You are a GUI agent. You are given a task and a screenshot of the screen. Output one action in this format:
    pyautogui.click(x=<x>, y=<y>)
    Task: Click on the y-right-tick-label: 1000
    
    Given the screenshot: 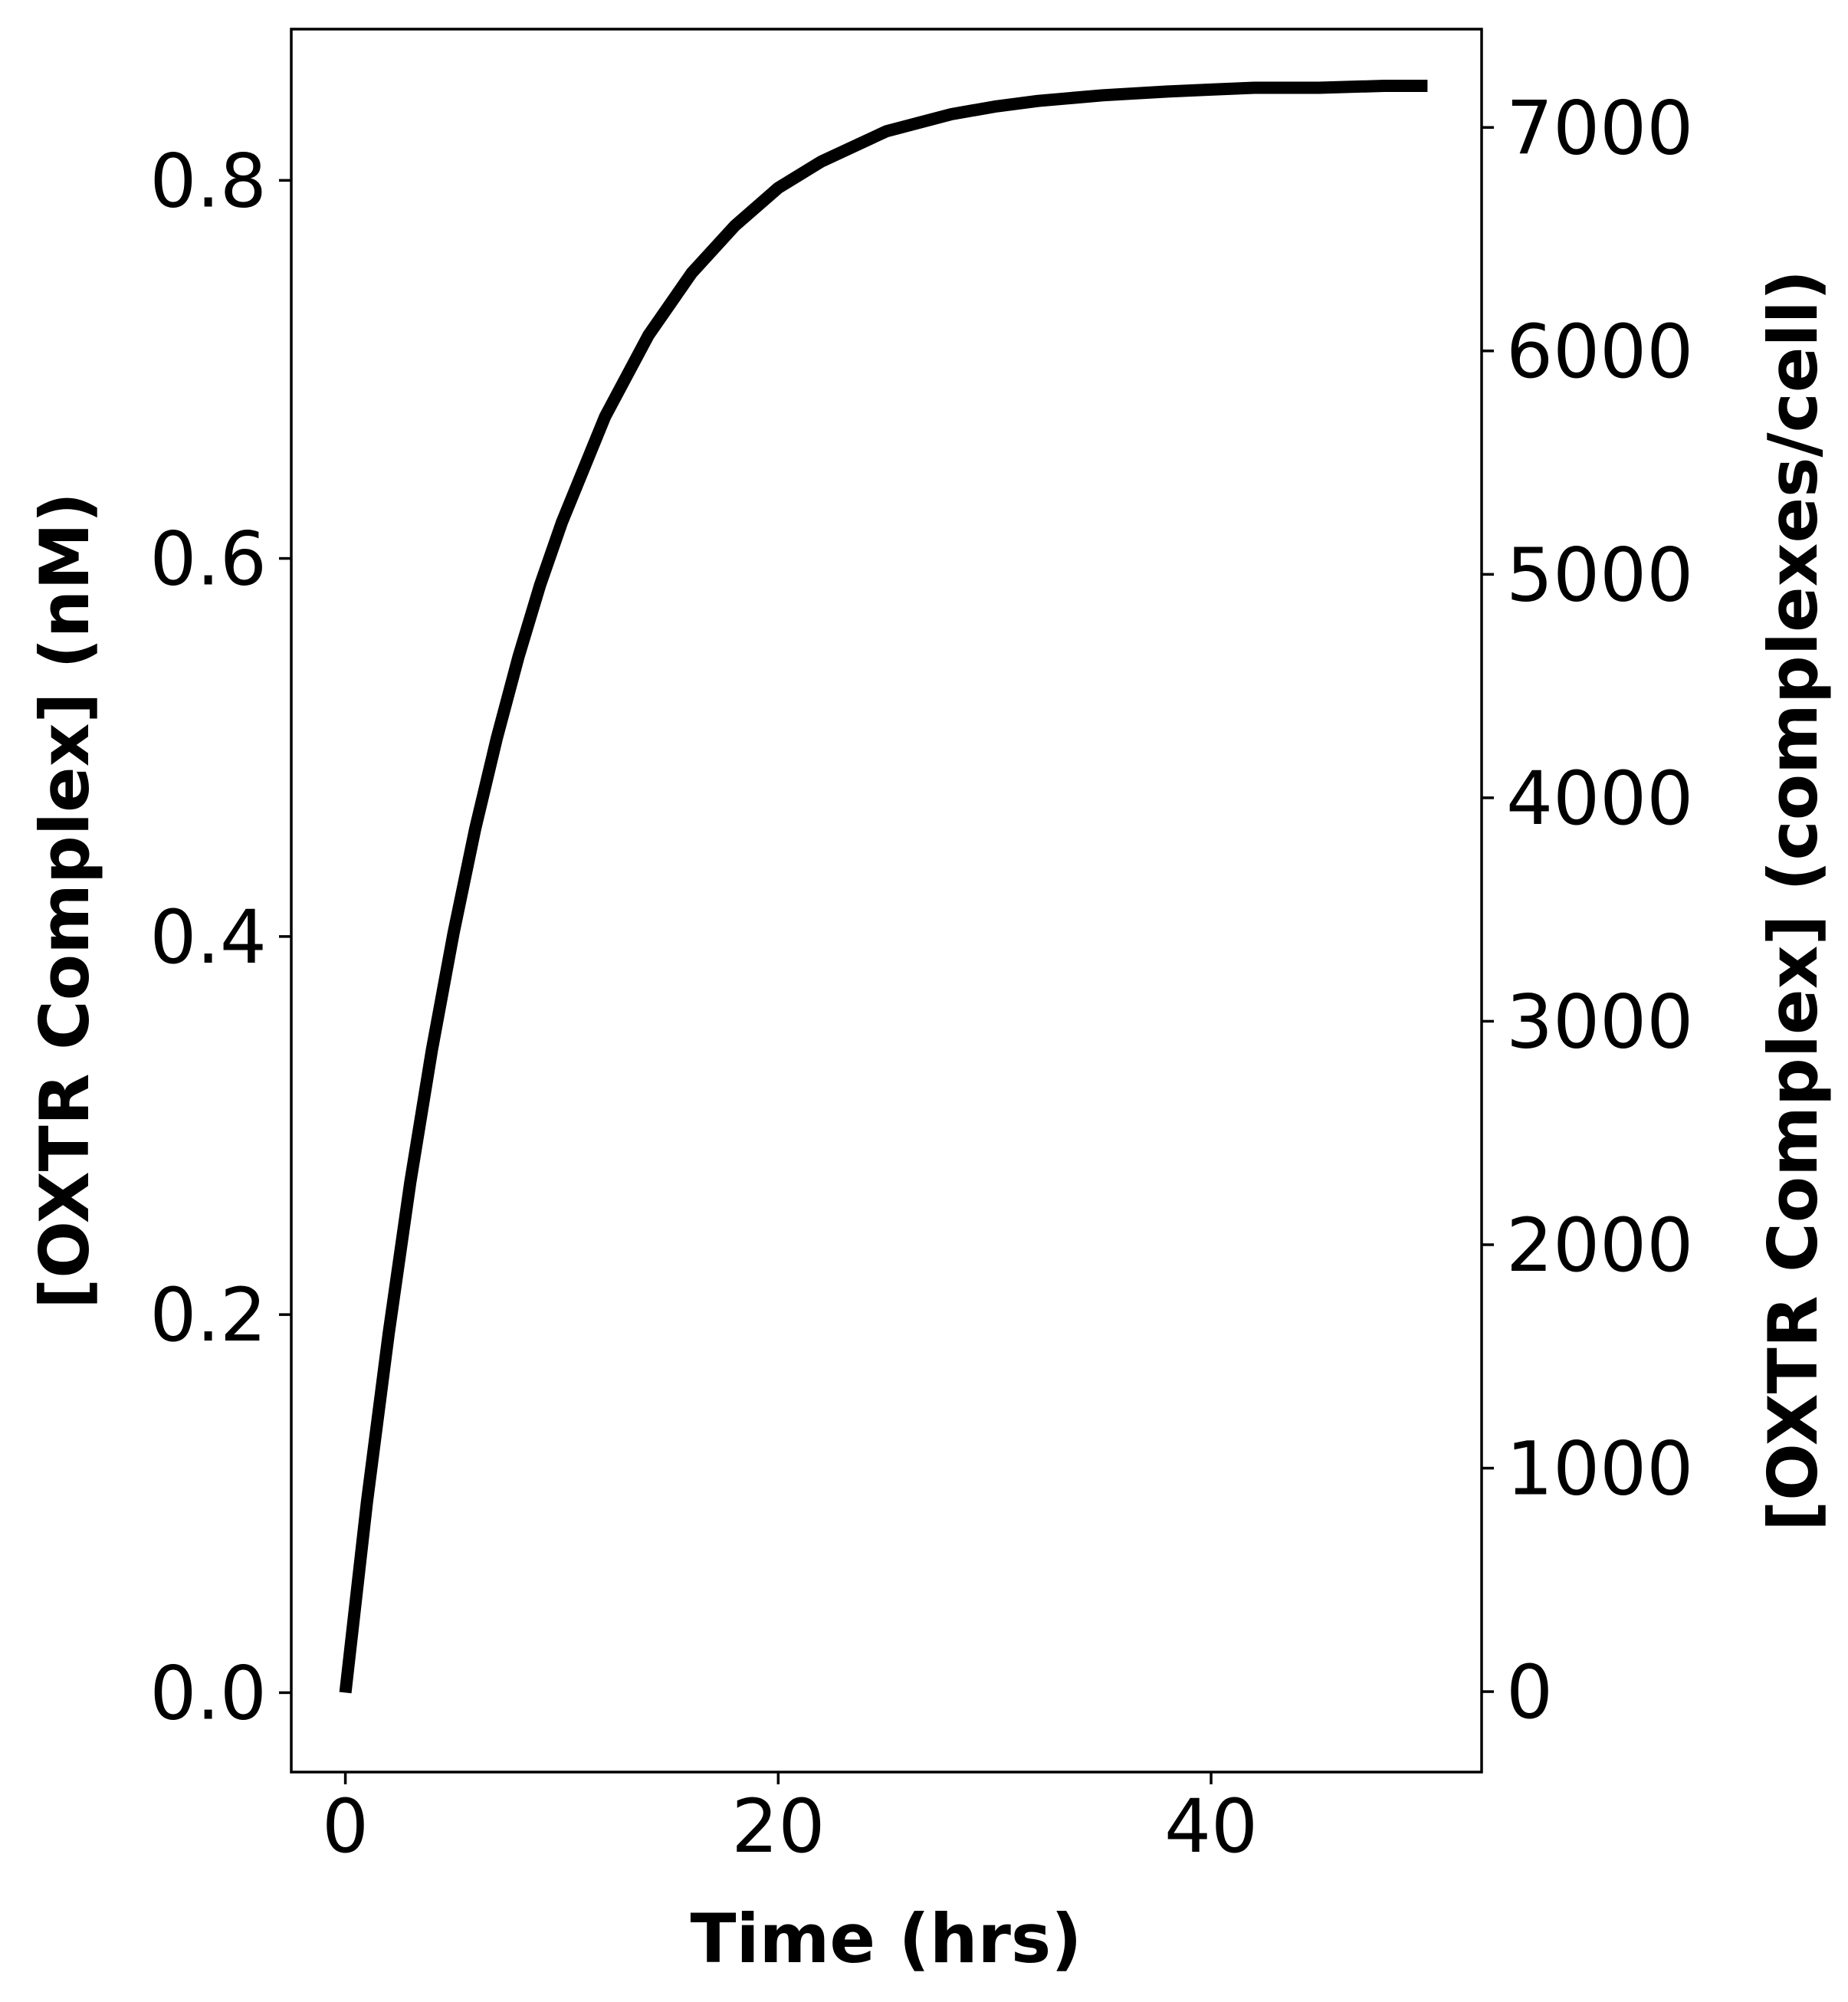 What is the action you would take?
    pyautogui.click(x=1599, y=1469)
    